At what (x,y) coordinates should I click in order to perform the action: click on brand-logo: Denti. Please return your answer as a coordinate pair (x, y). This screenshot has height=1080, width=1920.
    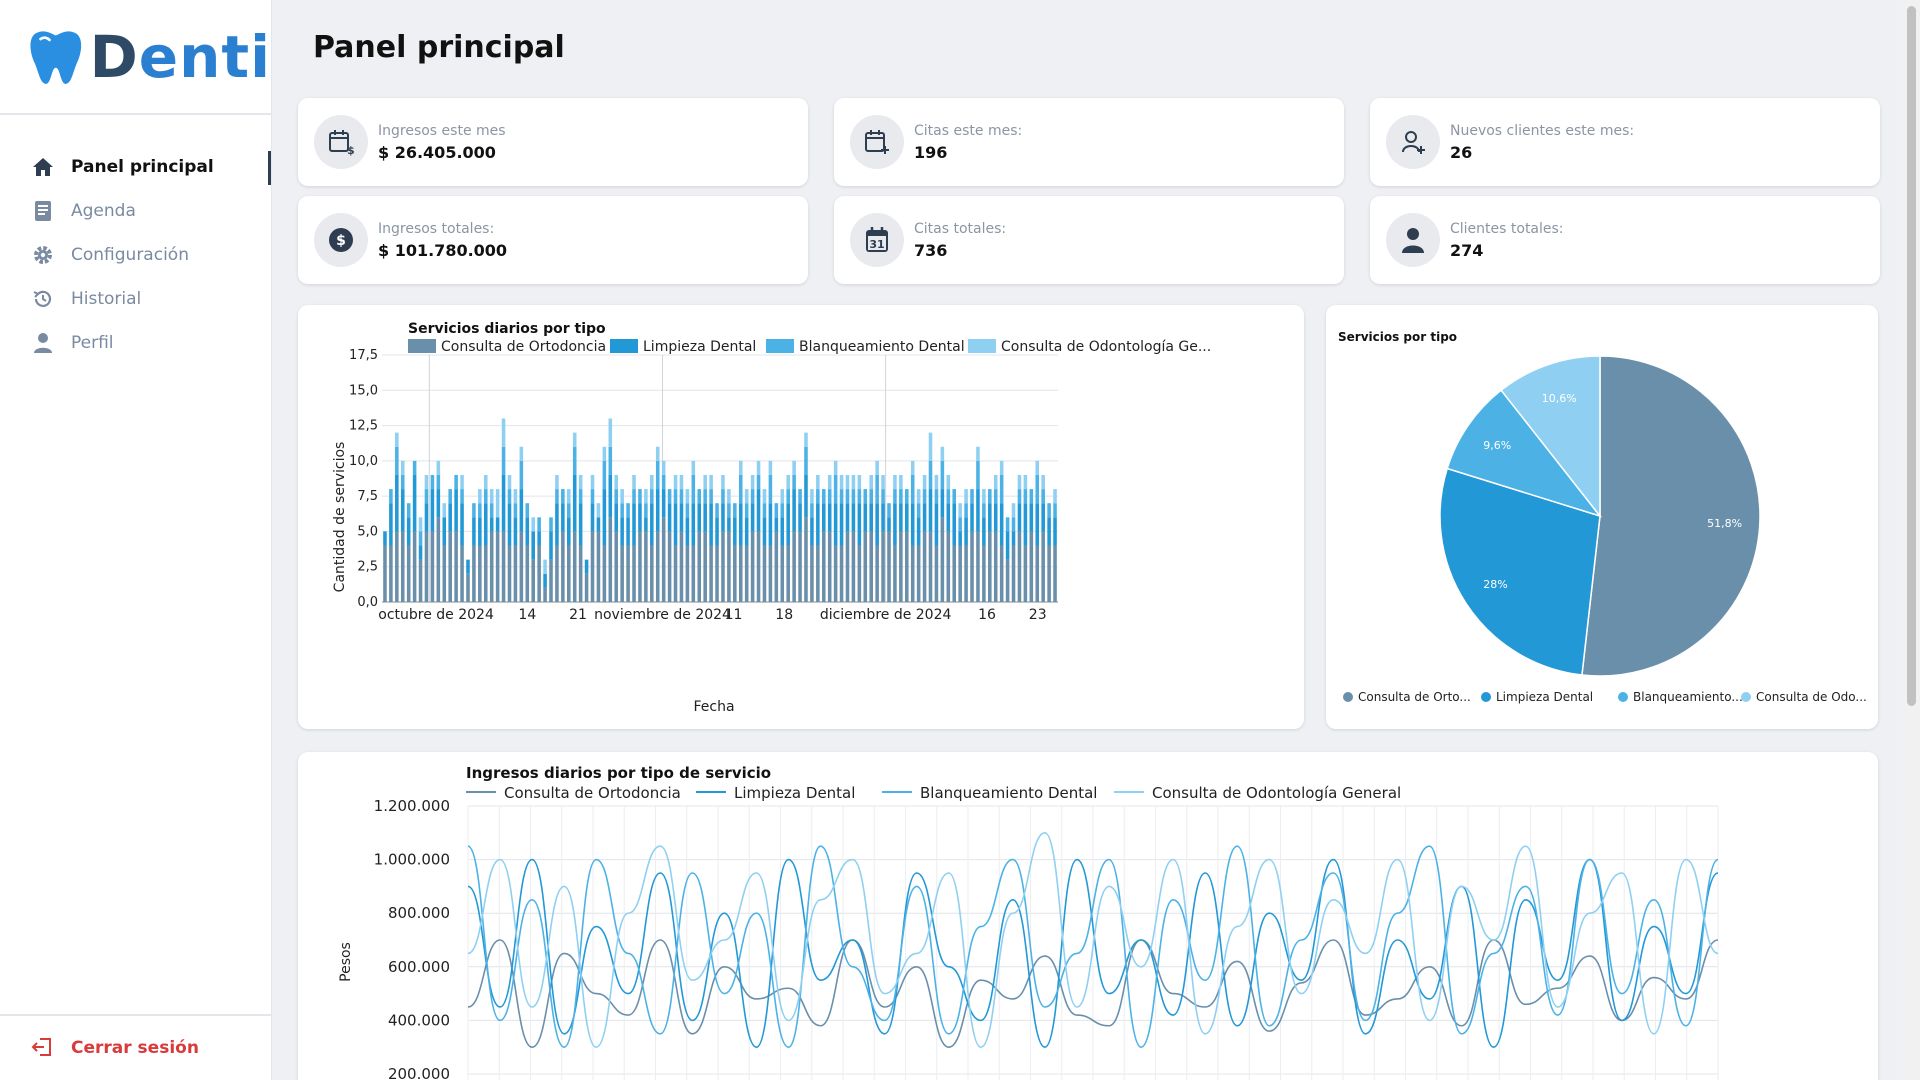
    Looking at the image, I should click on (135, 57).